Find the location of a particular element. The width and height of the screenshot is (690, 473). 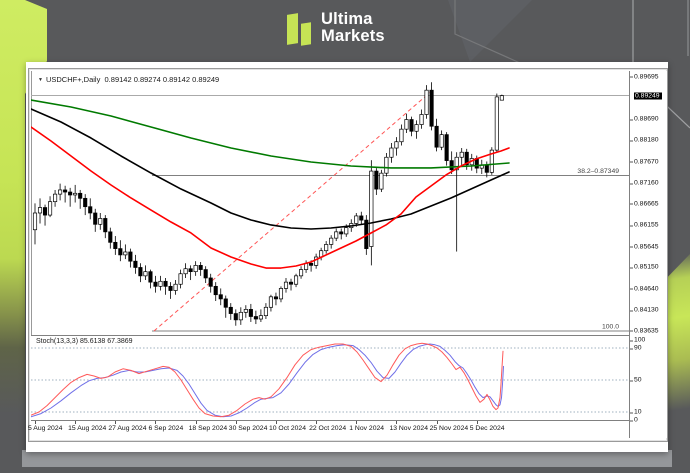

date-axis-label: 6 Sep 2024 is located at coordinates (166, 428).